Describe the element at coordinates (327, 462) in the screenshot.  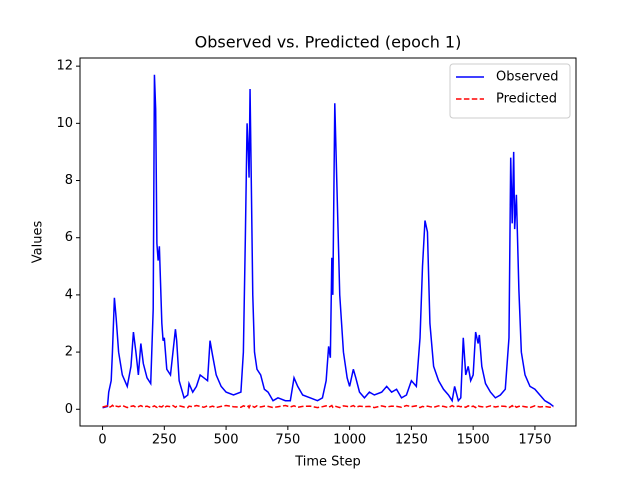
I see `x-axis-label: Time Step` at that location.